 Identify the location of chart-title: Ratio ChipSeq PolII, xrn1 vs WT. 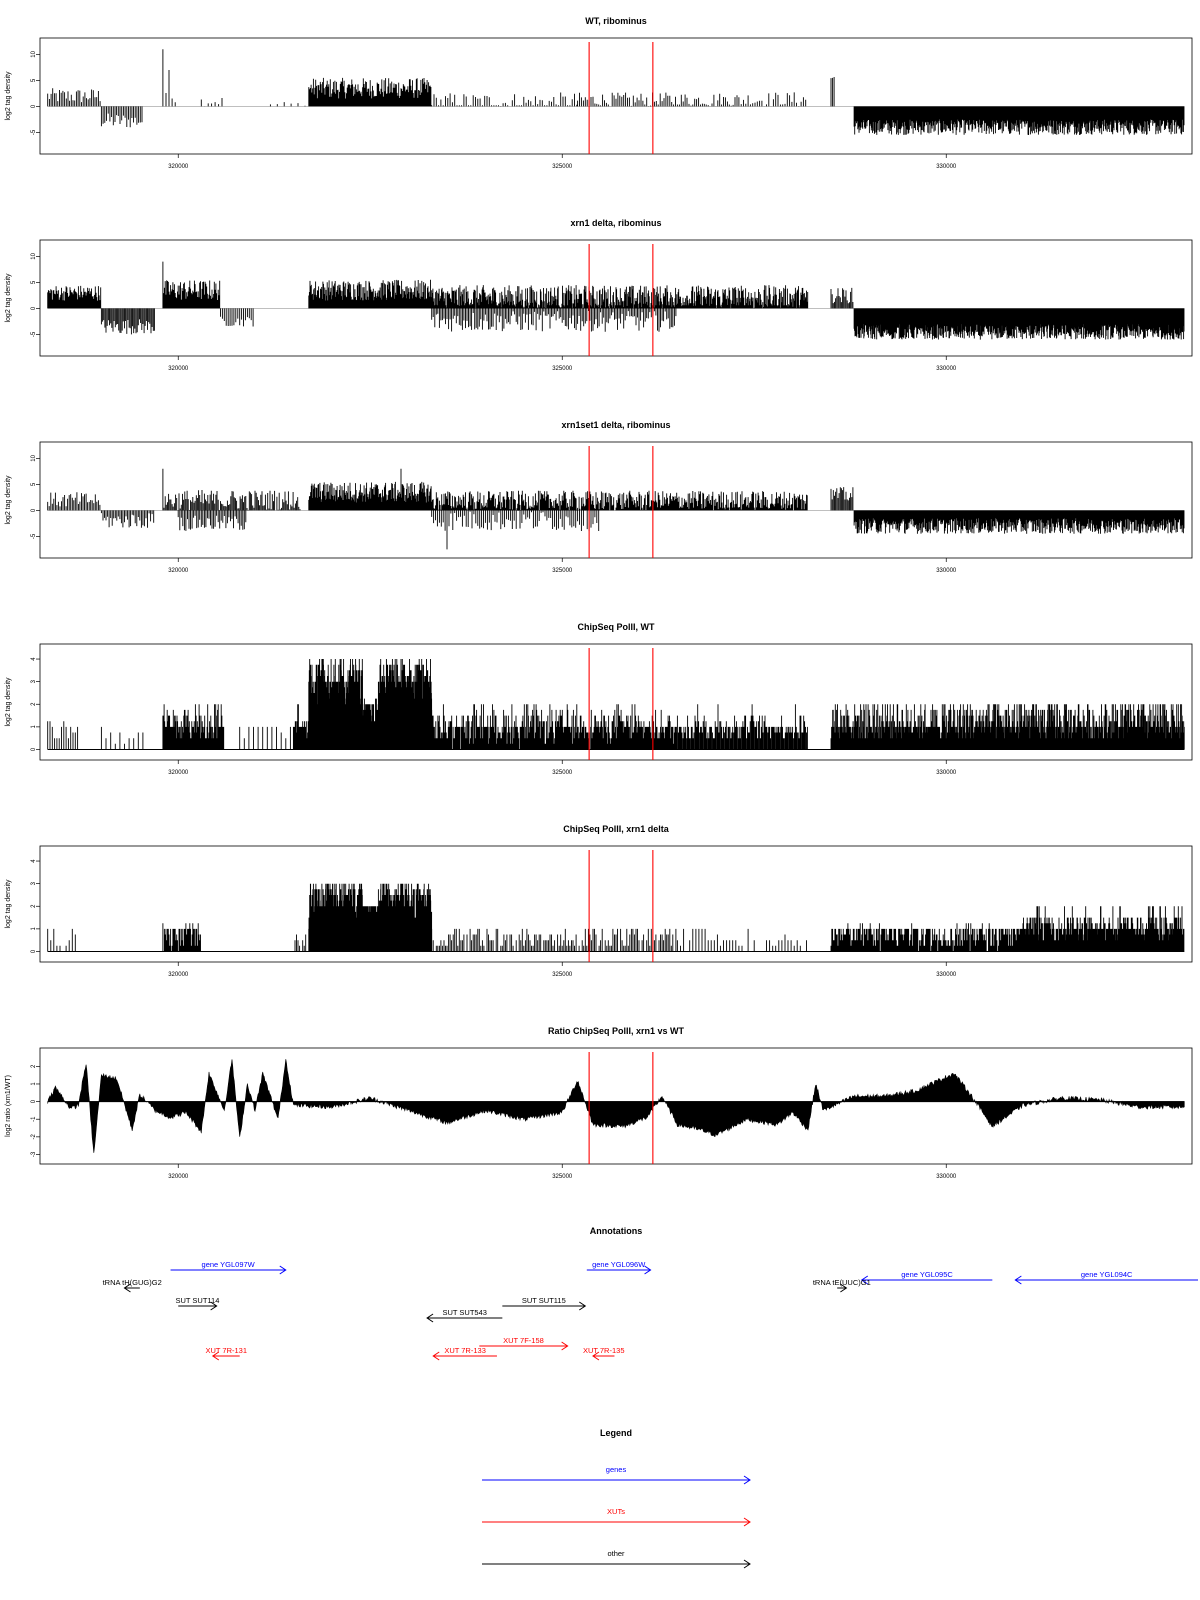
(616, 1031).